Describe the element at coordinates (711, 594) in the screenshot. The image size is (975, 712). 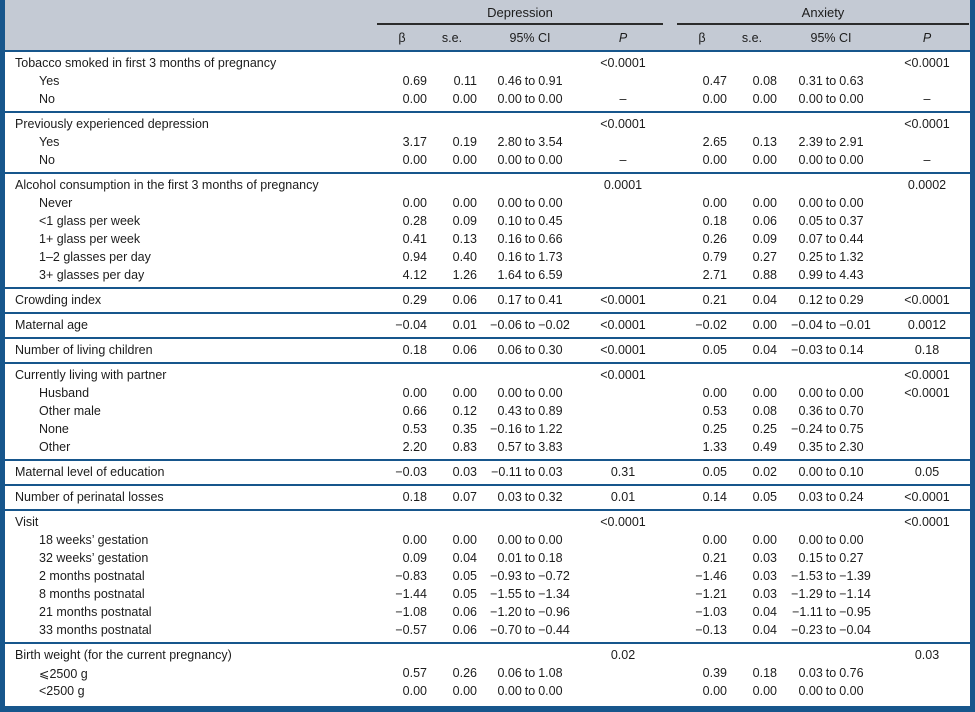
I see `anxiety-beta-value: −1.21` at that location.